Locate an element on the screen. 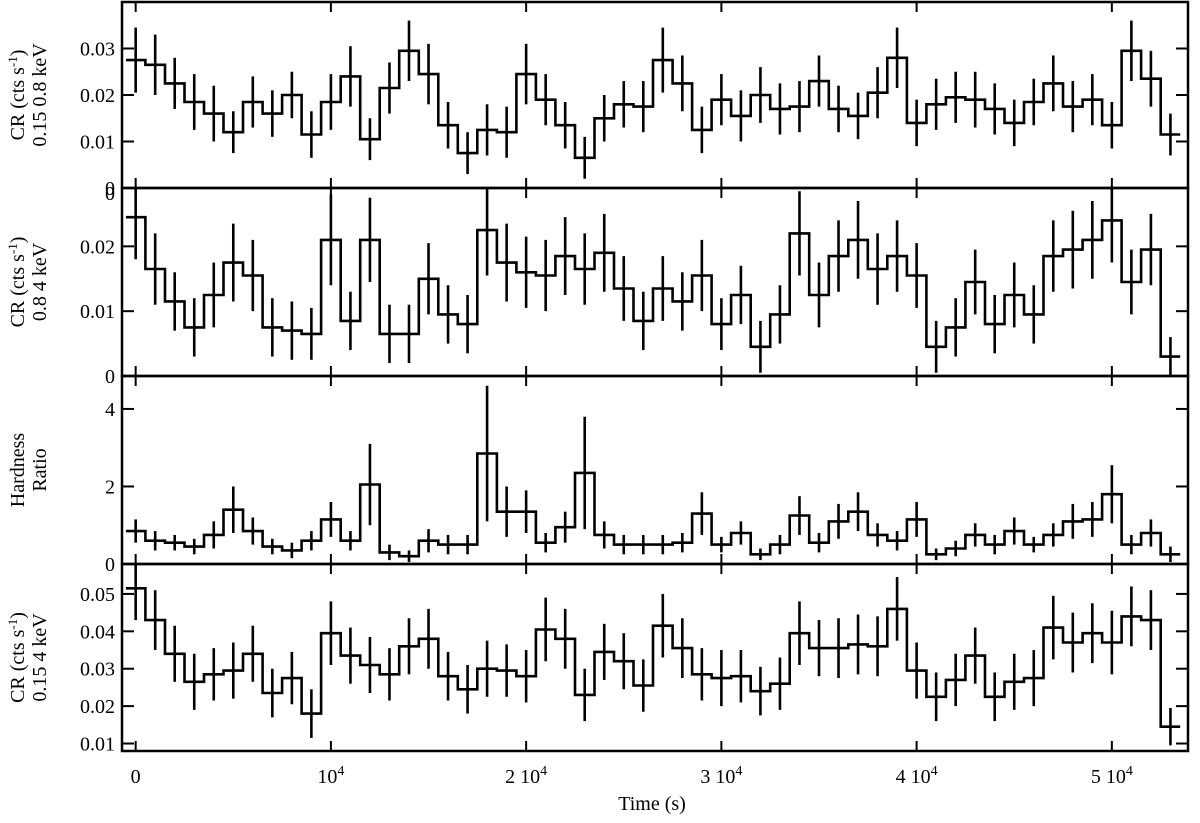 This screenshot has height=823, width=1200. y-tick-label: 2 is located at coordinates (110, 487).